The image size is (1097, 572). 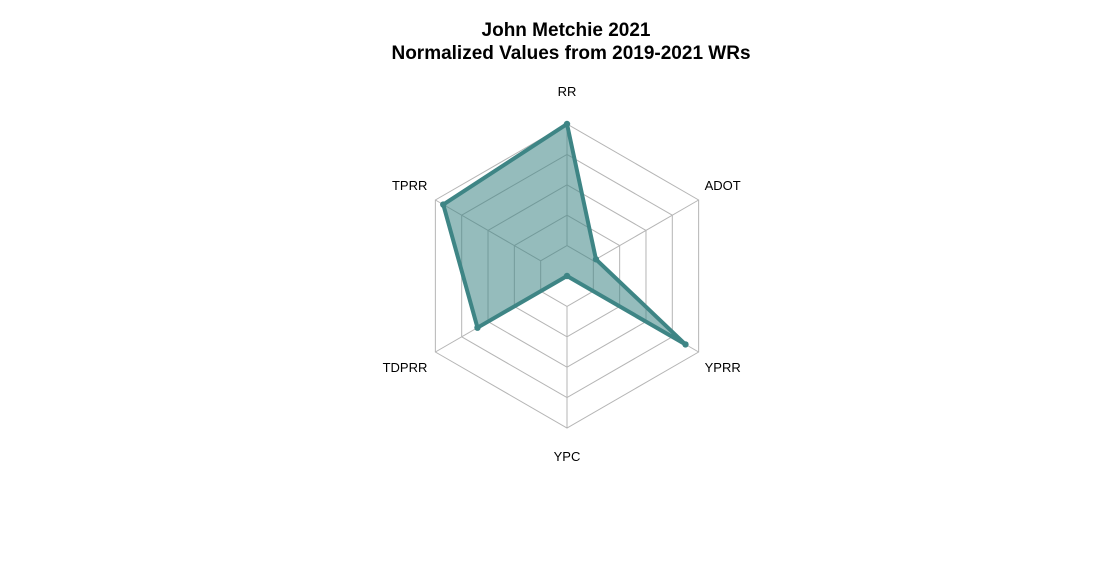 What do you see at coordinates (723, 367) in the screenshot?
I see `axis-label: YPRR` at bounding box center [723, 367].